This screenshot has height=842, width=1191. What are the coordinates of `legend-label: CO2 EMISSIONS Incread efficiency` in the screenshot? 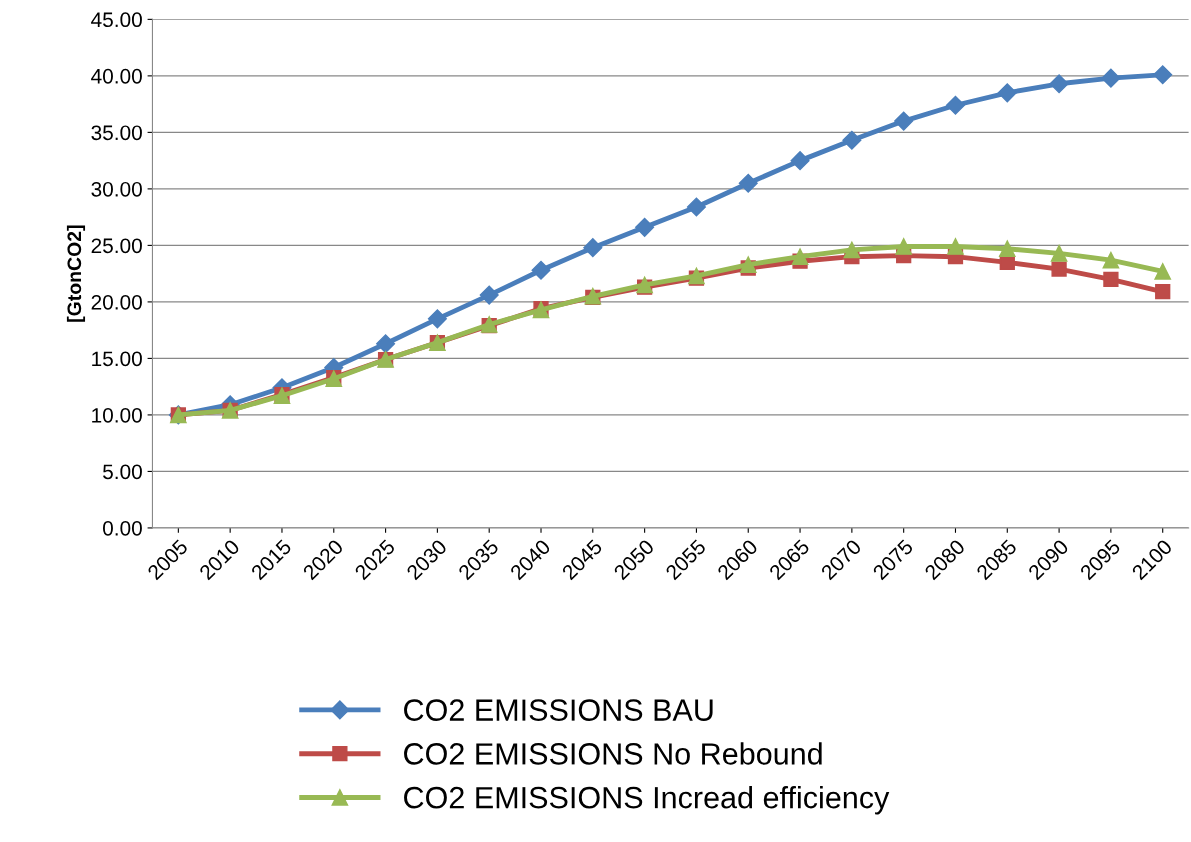 It's located at (647, 800).